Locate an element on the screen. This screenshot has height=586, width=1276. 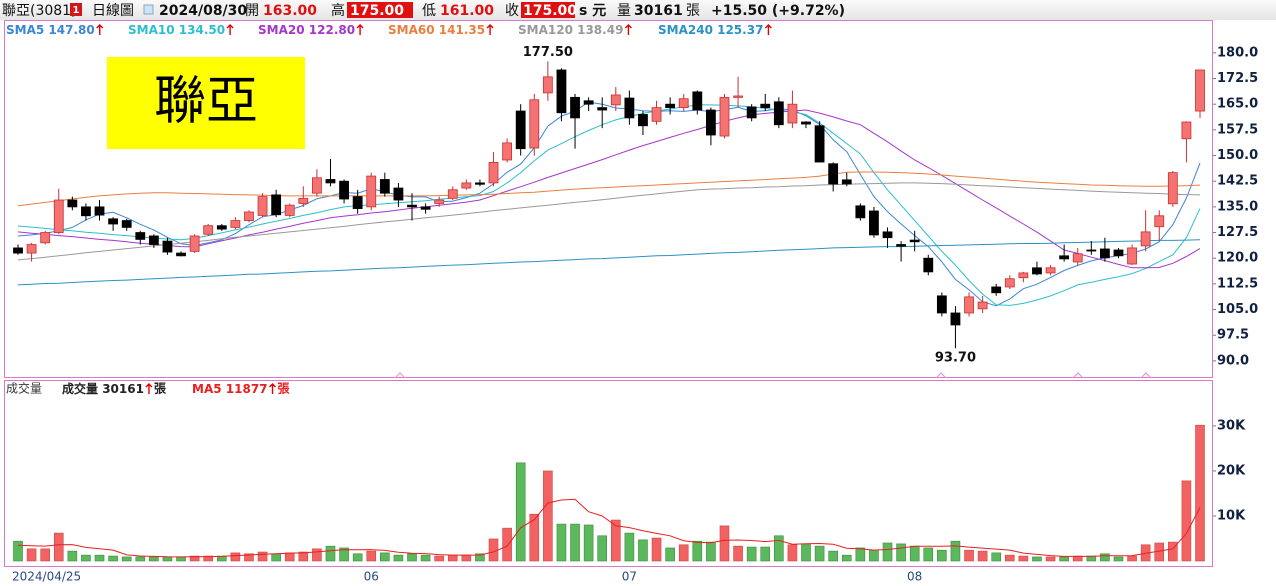
legend-text: 141.35 is located at coordinates (462, 30).